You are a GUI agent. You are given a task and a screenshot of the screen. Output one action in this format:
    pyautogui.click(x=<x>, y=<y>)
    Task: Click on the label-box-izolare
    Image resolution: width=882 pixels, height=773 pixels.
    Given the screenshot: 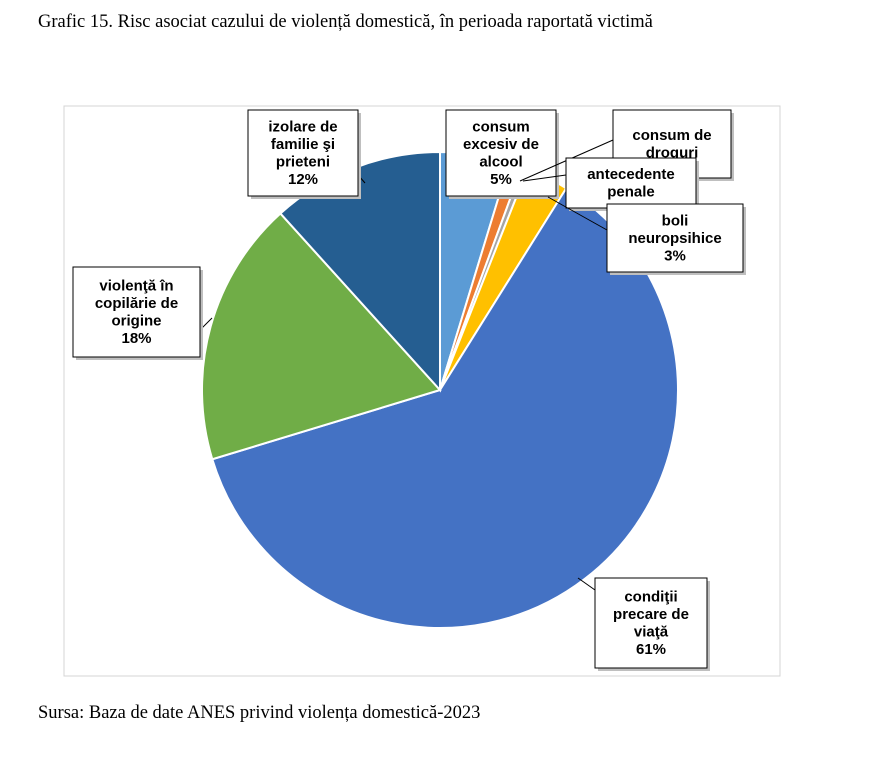 What is the action you would take?
    pyautogui.click(x=303, y=153)
    